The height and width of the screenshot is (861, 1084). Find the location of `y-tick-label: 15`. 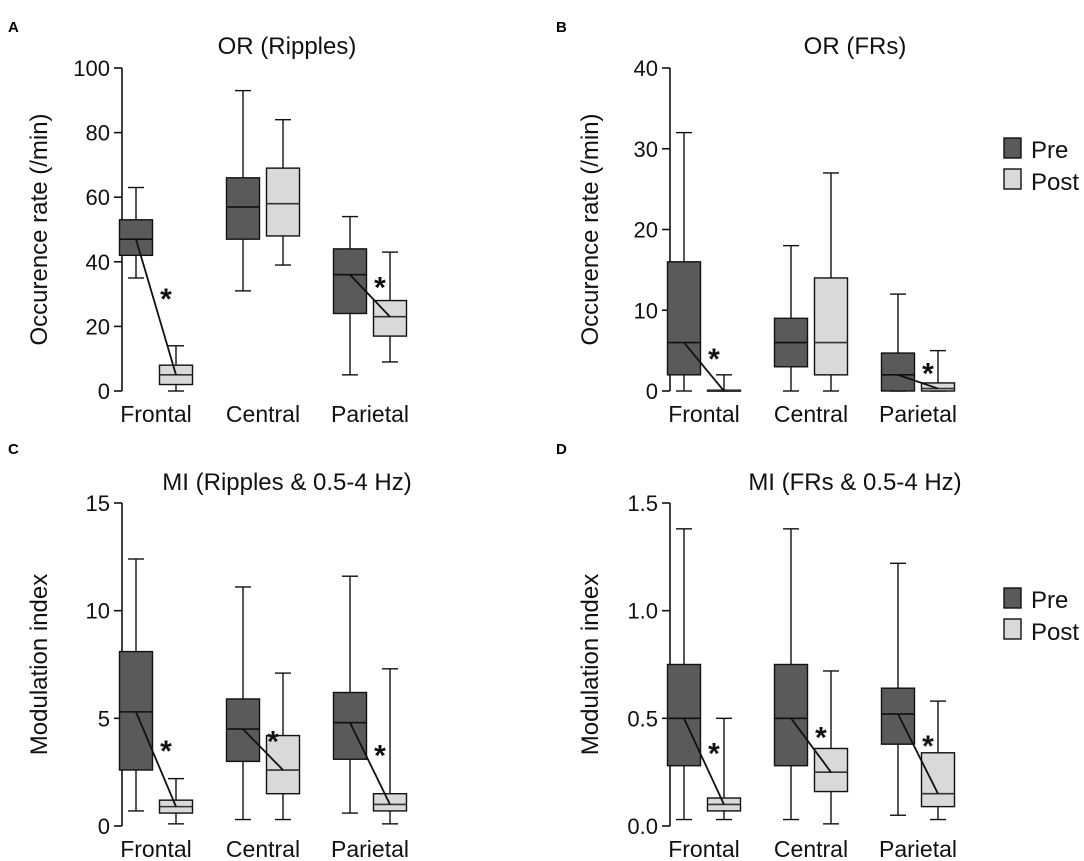

y-tick-label: 15 is located at coordinates (98, 503).